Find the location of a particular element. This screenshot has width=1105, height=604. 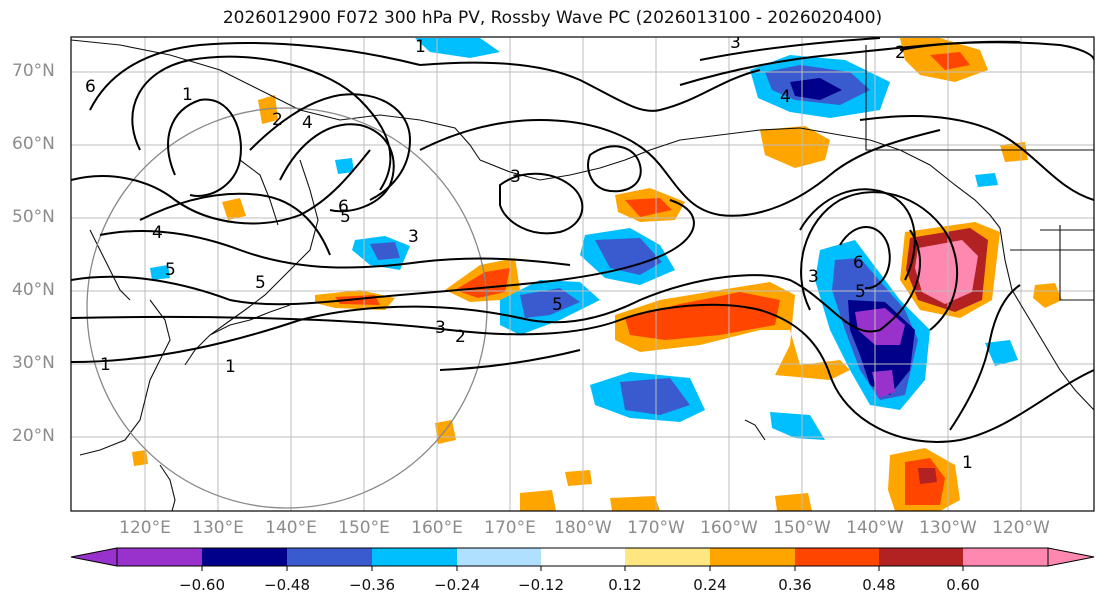

colorbar-tick-label: 0.24 is located at coordinates (710, 585).